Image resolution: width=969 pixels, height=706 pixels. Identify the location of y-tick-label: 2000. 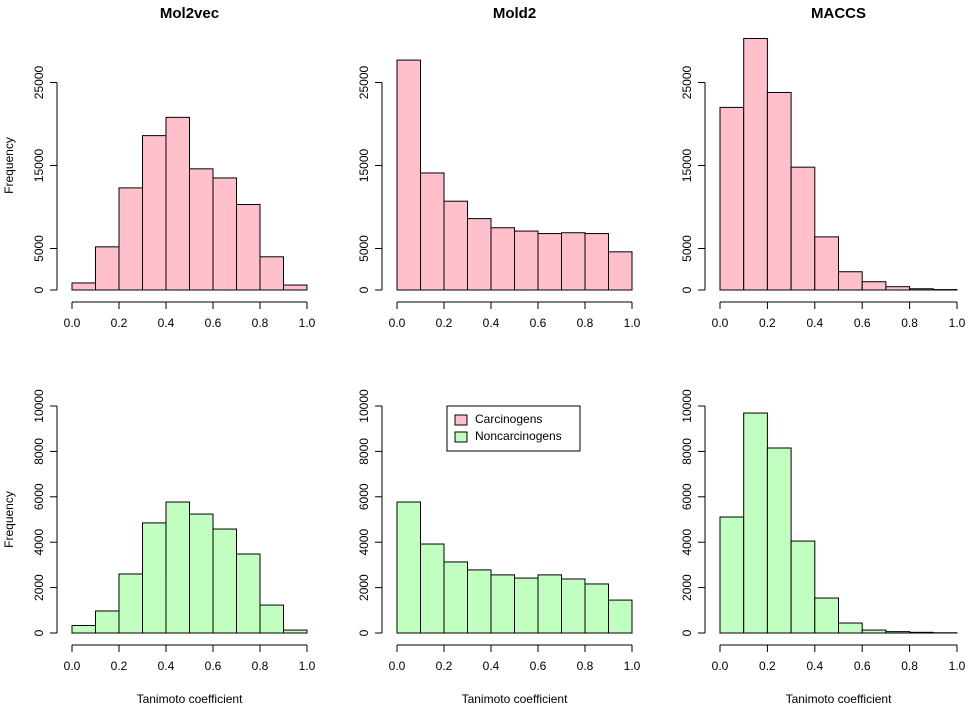
(687, 587).